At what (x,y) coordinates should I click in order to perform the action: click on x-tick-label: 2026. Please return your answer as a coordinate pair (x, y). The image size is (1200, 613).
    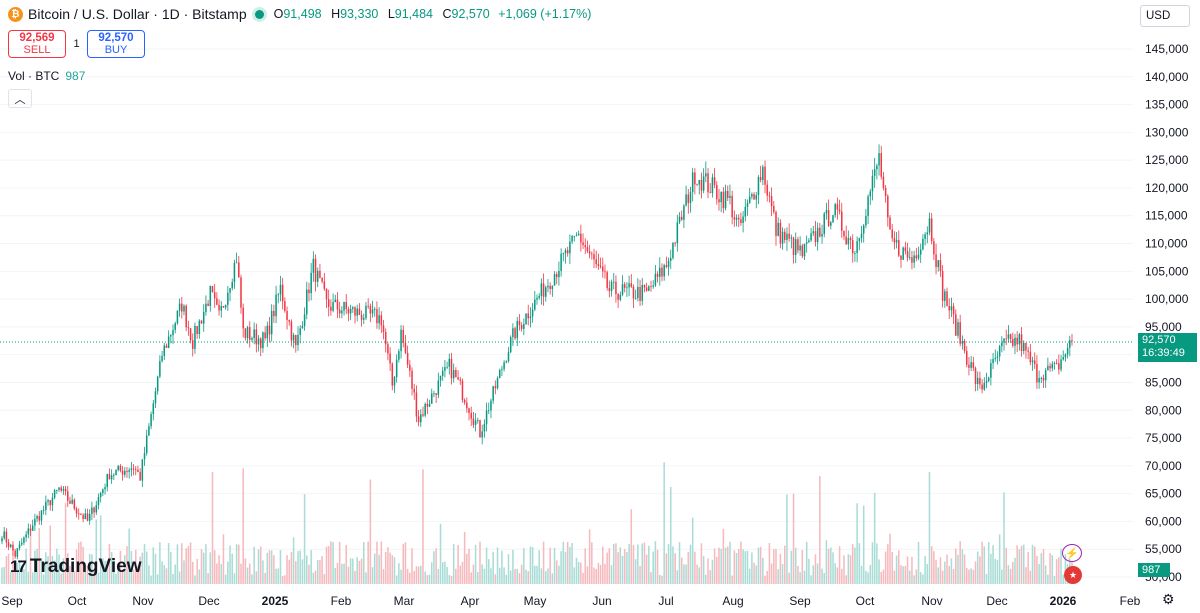
    Looking at the image, I should click on (1063, 601).